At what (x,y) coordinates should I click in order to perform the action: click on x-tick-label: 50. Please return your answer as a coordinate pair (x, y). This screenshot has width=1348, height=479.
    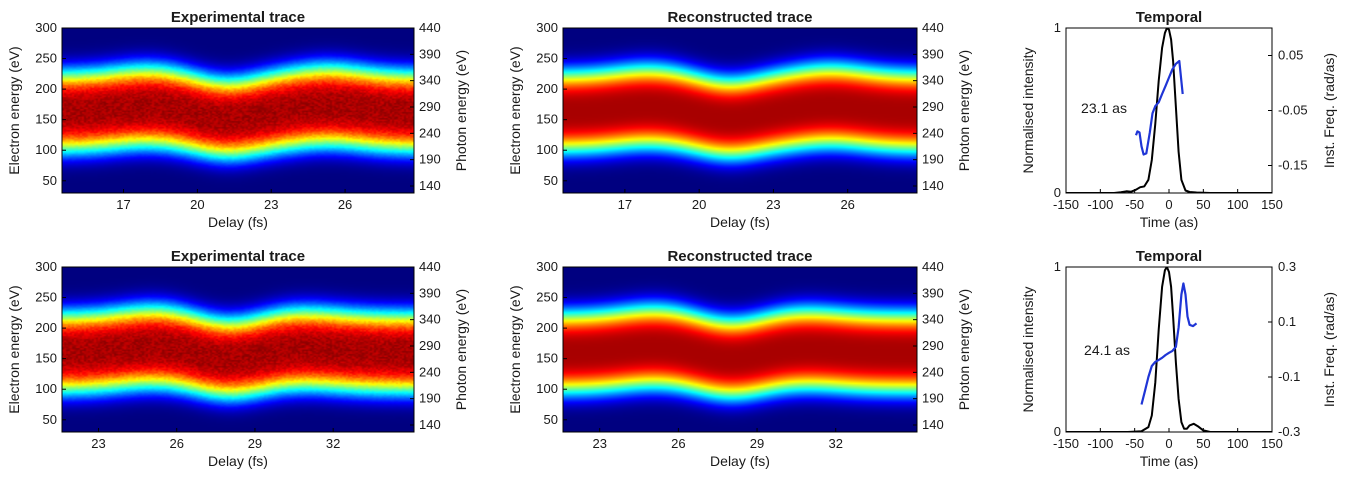
    Looking at the image, I should click on (1203, 443).